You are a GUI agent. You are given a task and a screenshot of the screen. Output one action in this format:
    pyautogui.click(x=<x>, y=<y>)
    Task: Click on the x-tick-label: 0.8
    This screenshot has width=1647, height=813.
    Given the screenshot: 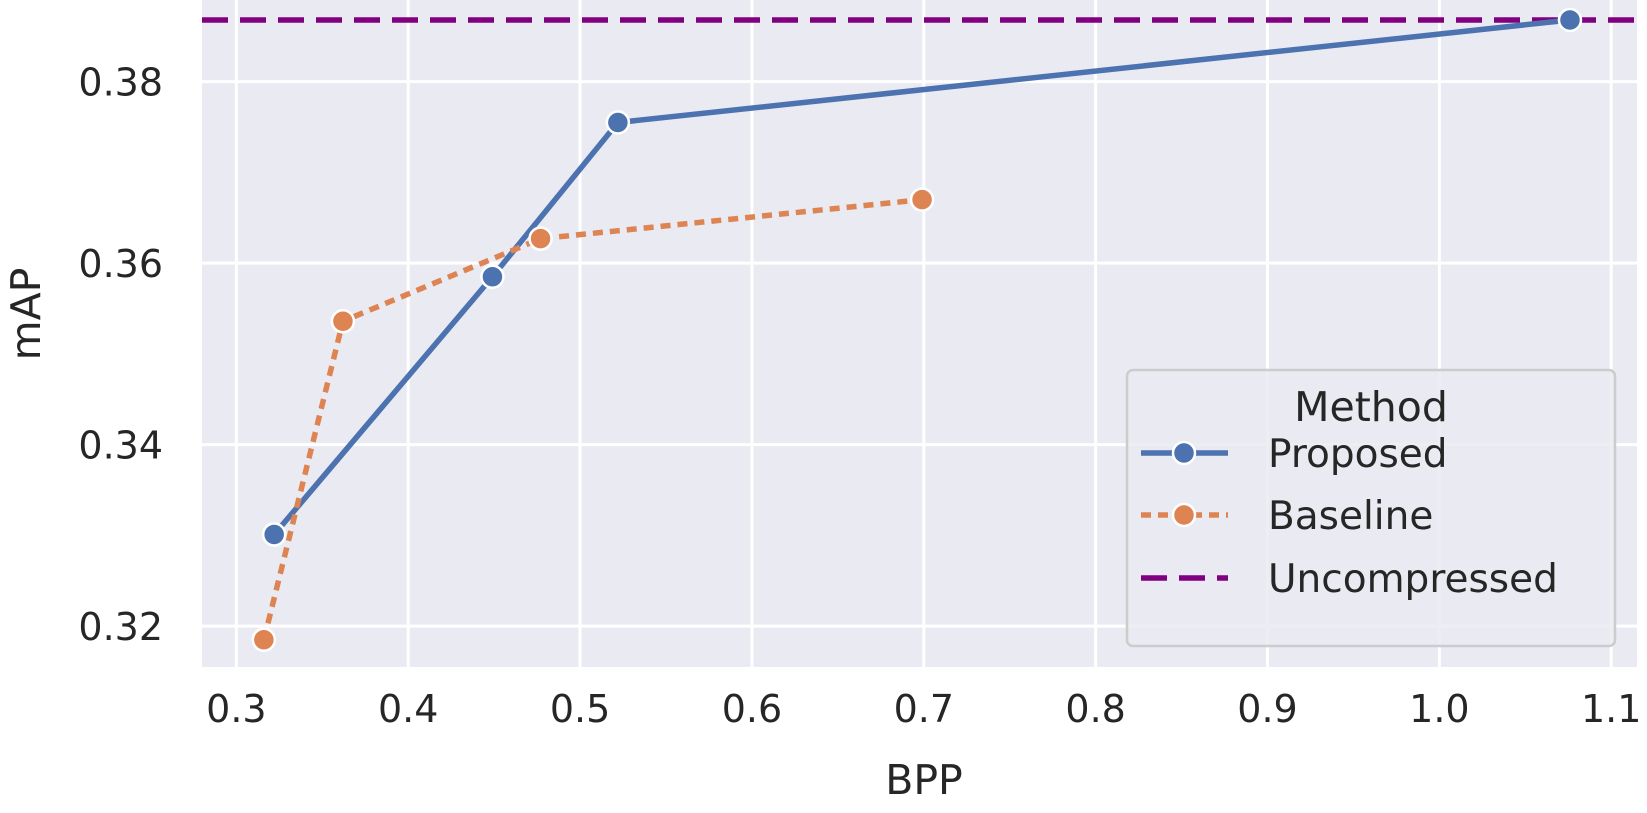 What is the action you would take?
    pyautogui.click(x=1095, y=709)
    